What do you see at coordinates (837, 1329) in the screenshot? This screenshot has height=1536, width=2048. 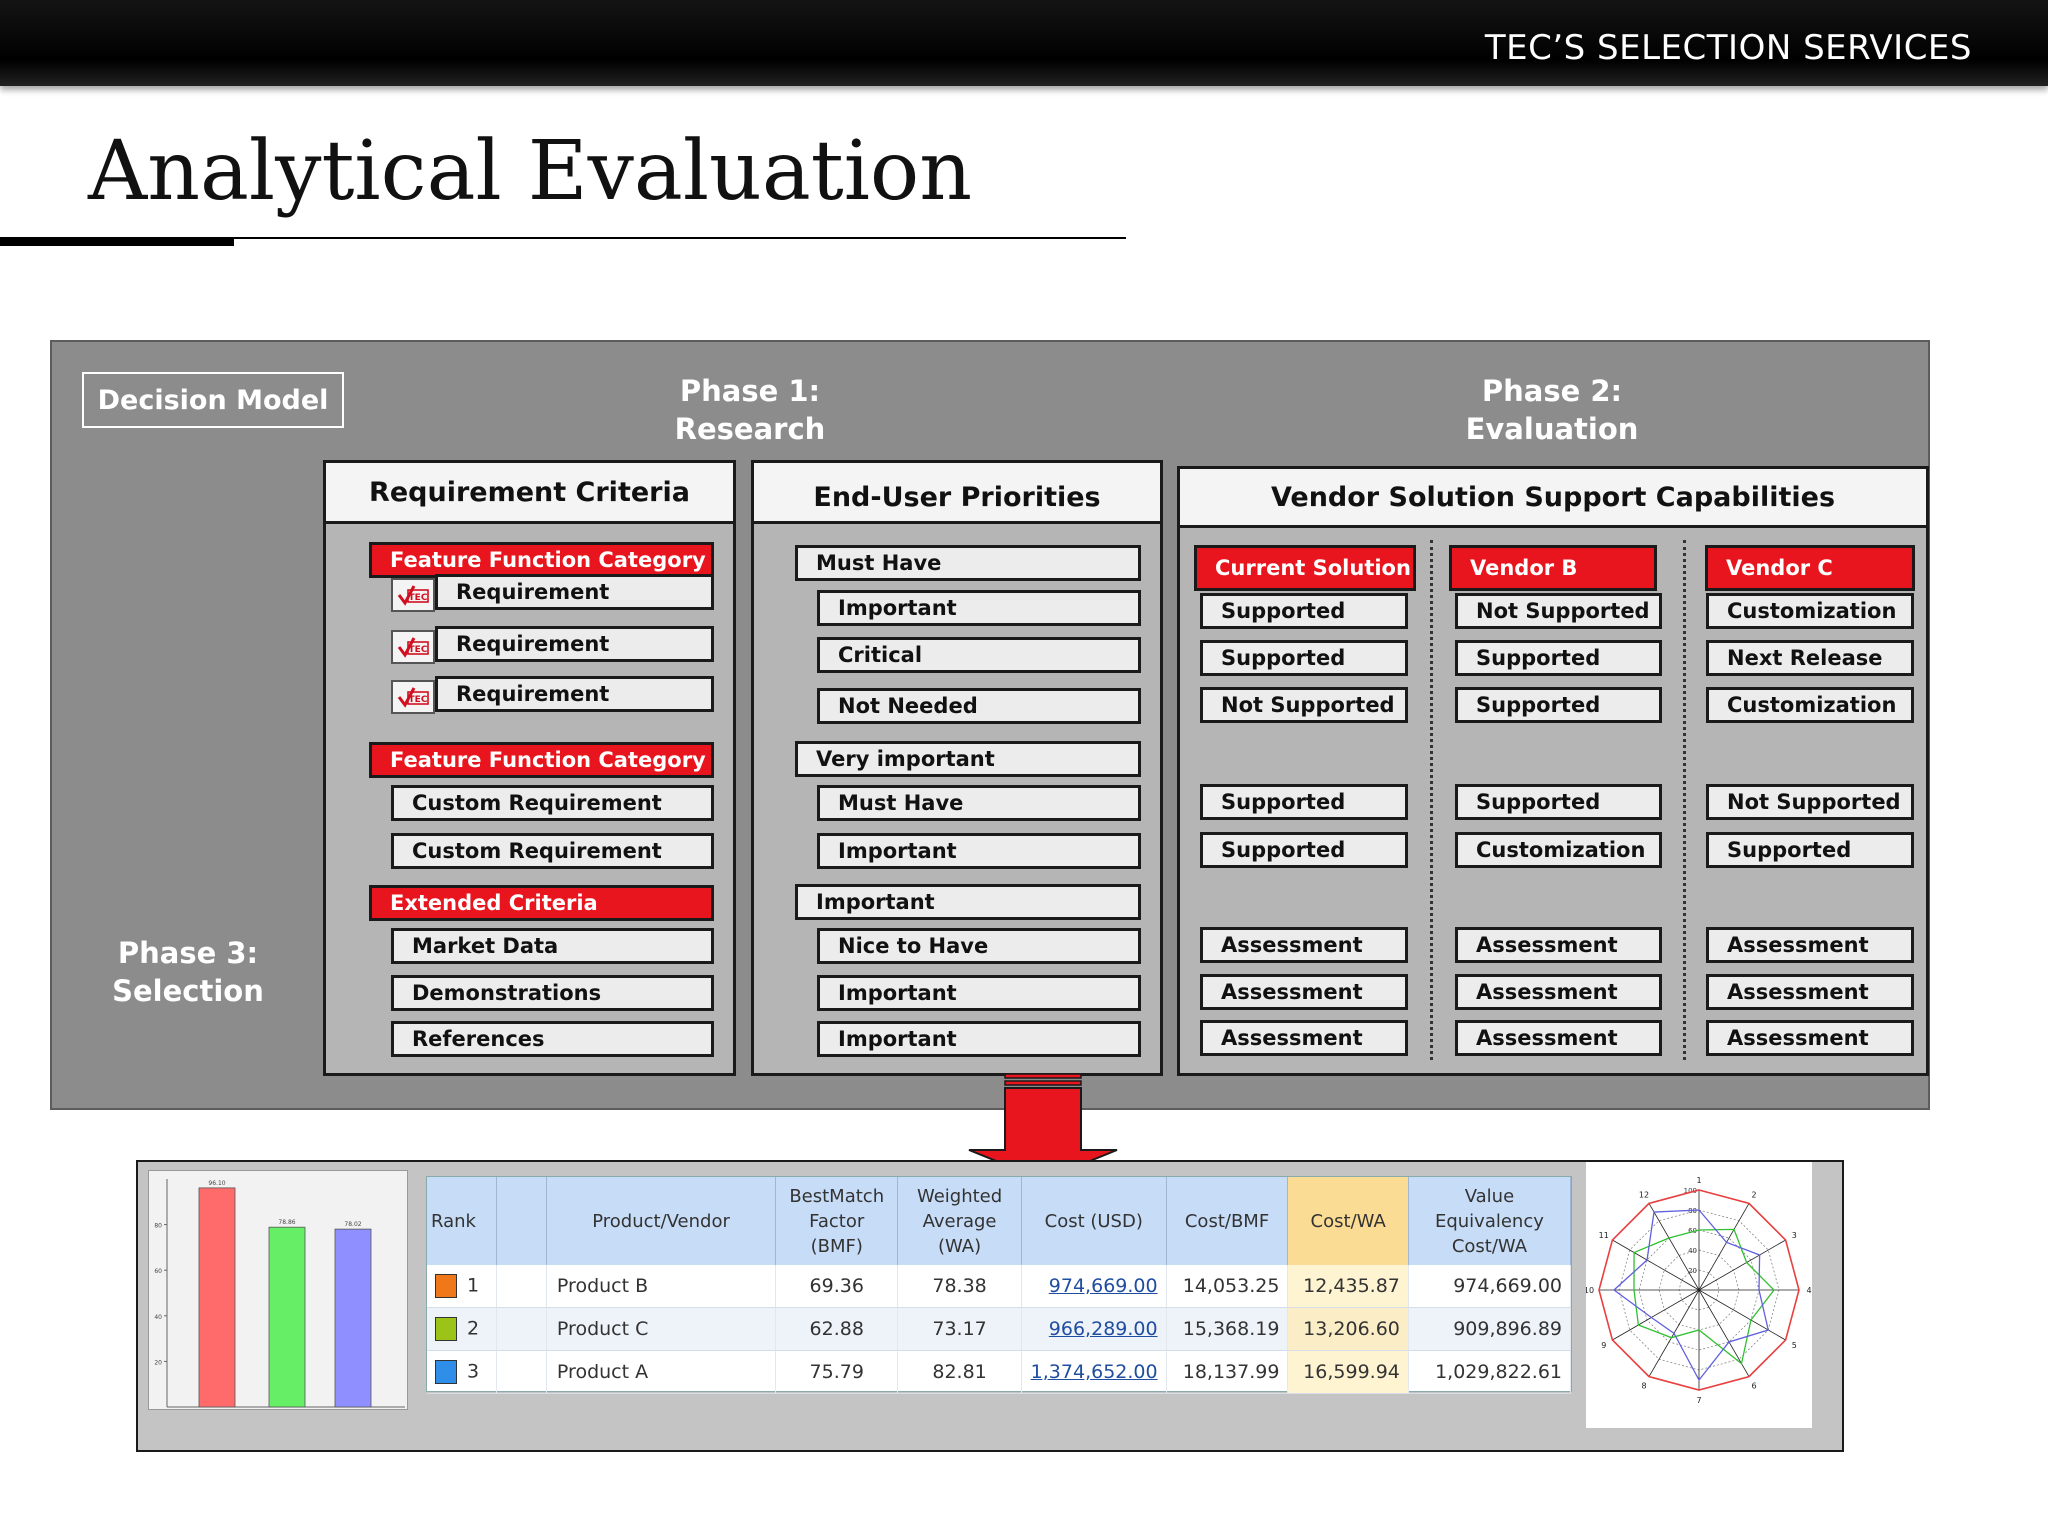 I see `bmf-value: 62.88` at bounding box center [837, 1329].